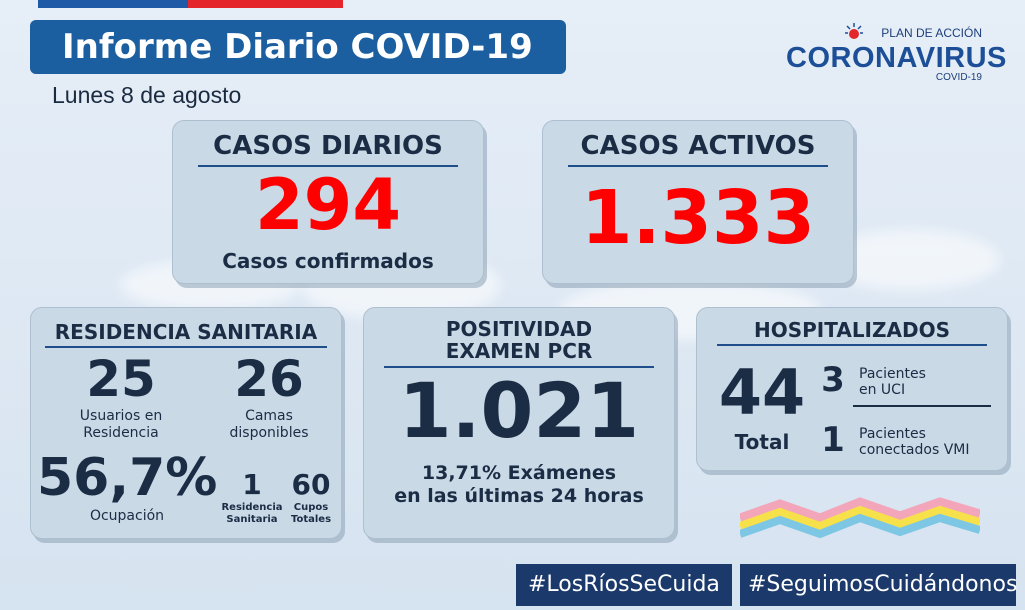 Image resolution: width=1025 pixels, height=610 pixels. Describe the element at coordinates (269, 433) in the screenshot. I see `camas-label-line2: disponibles` at that location.